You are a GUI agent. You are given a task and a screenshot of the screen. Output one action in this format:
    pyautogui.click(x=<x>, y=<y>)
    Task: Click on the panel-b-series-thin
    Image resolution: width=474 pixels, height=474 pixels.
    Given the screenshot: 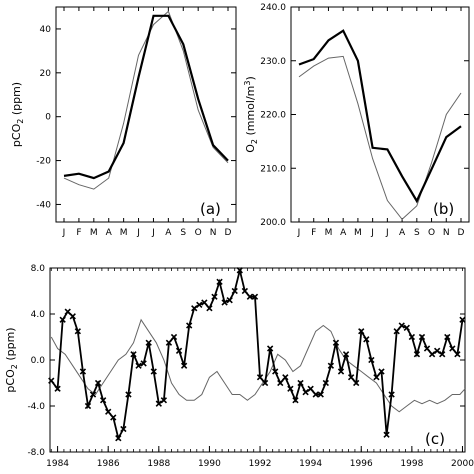 What is the action you would take?
    pyautogui.click(x=380, y=138)
    